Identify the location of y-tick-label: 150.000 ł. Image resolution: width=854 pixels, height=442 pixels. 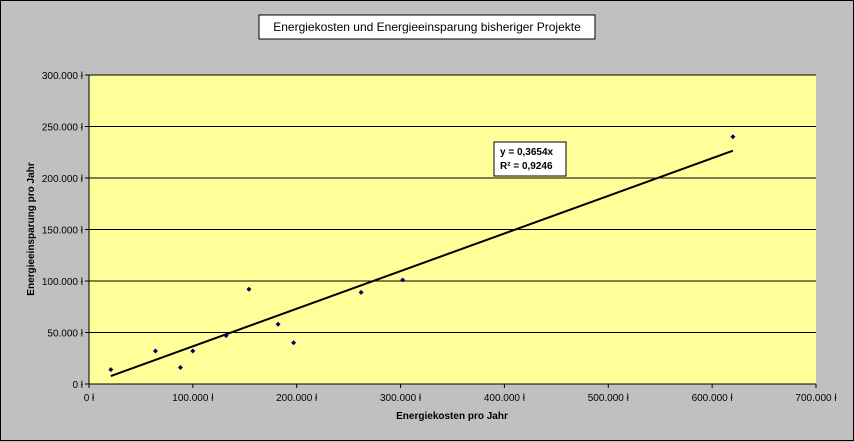
(63, 231).